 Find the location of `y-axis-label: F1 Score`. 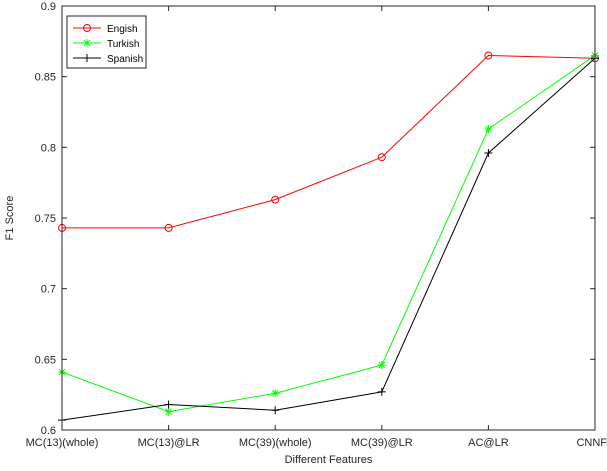

y-axis-label: F1 Score is located at coordinates (10, 218).